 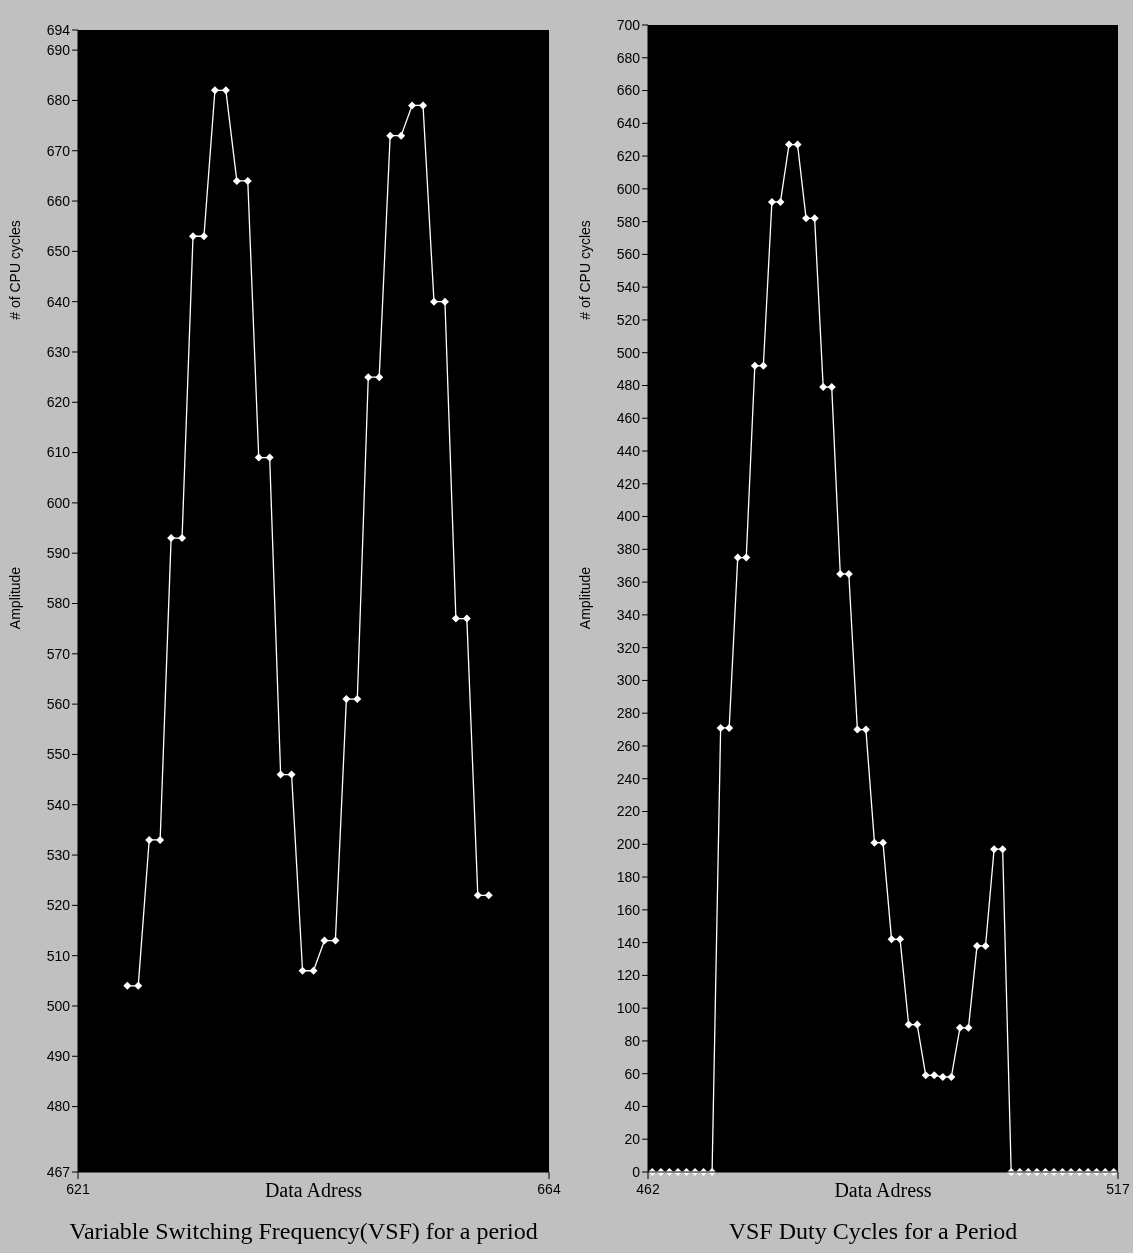 I want to click on y-tick-label: 660, so click(x=58, y=200).